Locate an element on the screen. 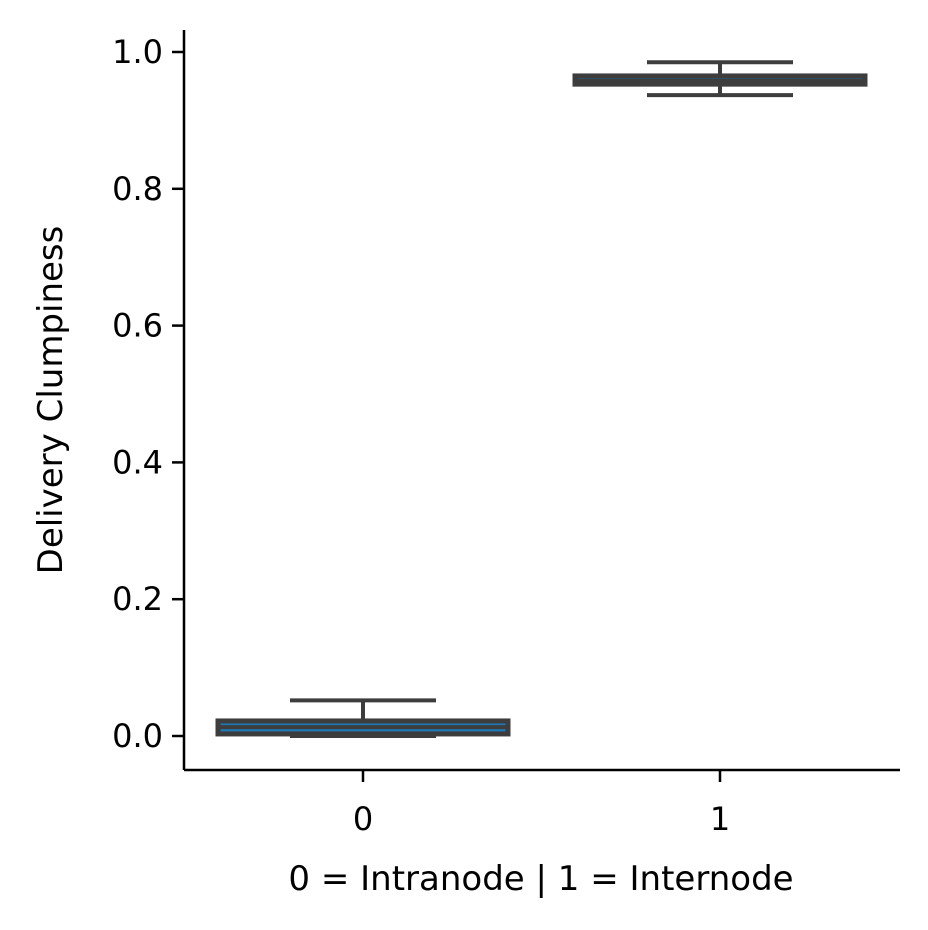 This screenshot has height=930, width=928. y-tick-label: 0.0 is located at coordinates (137, 736).